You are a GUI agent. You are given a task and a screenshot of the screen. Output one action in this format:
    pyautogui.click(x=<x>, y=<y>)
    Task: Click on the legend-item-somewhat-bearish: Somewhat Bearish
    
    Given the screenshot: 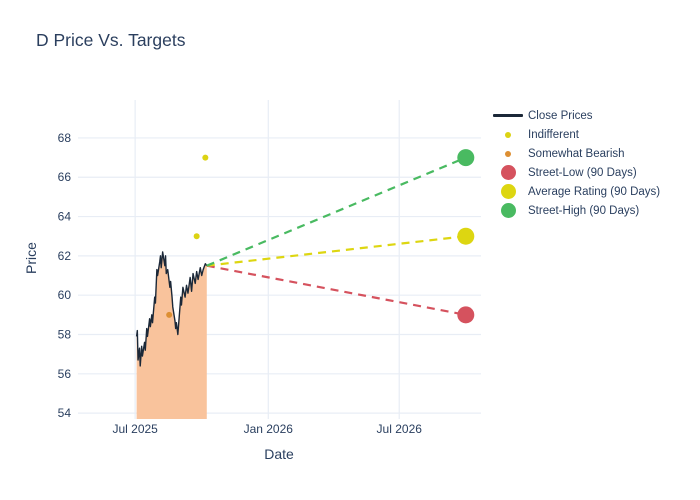 What is the action you would take?
    pyautogui.click(x=576, y=153)
    